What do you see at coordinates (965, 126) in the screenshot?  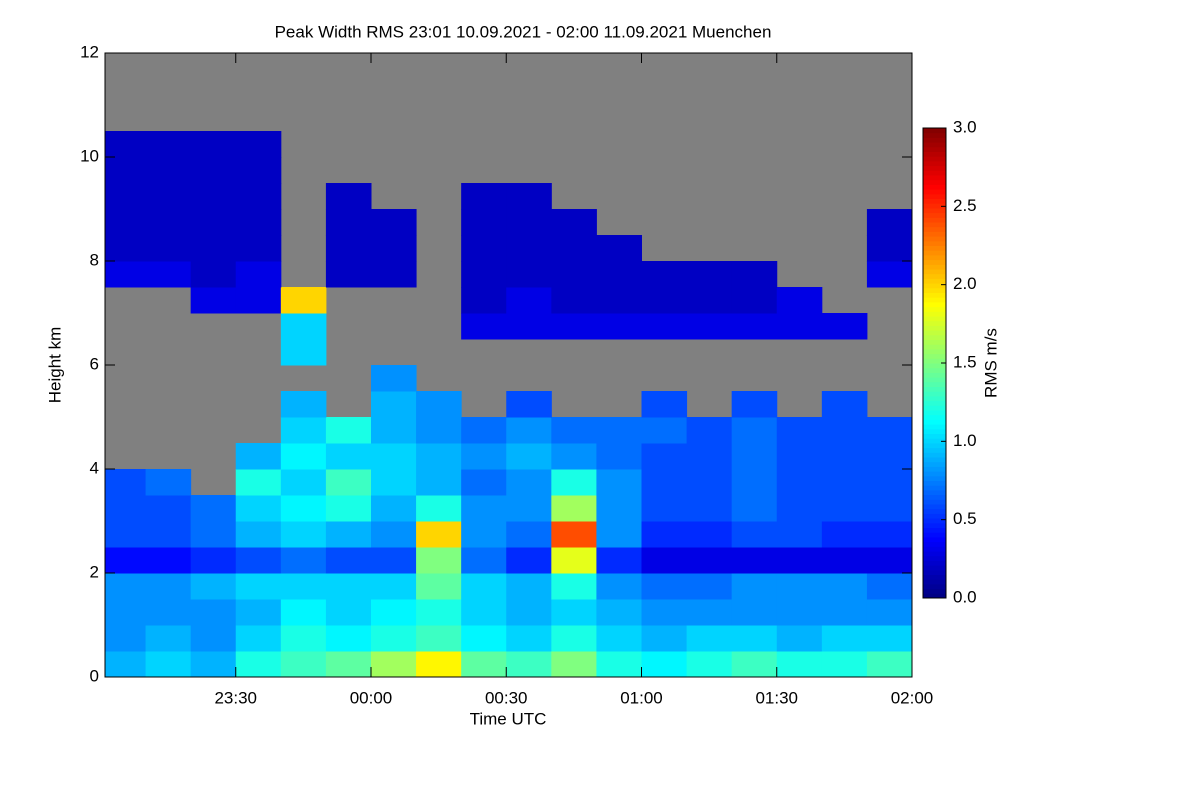 I see `colorbar-tick-label: 3.0` at bounding box center [965, 126].